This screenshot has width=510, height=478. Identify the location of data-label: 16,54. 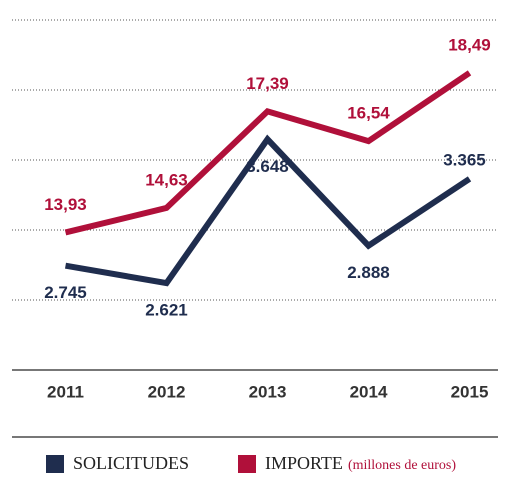
(368, 113).